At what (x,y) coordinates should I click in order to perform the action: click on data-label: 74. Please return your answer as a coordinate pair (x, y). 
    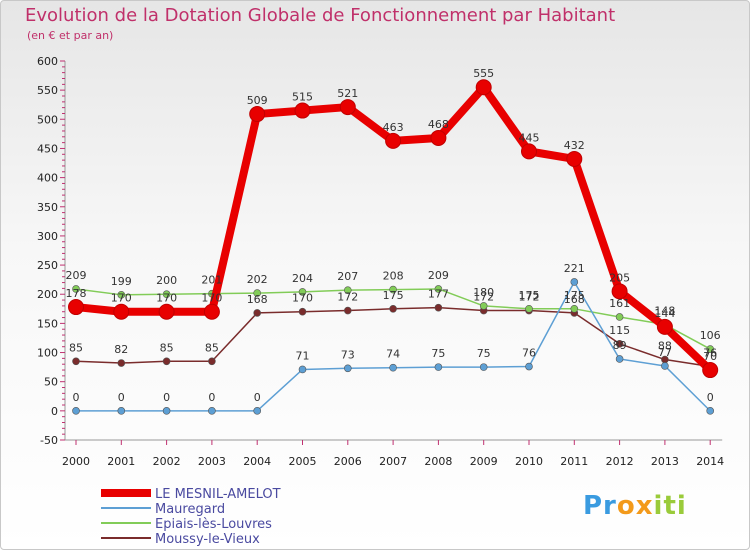
    Looking at the image, I should click on (393, 354).